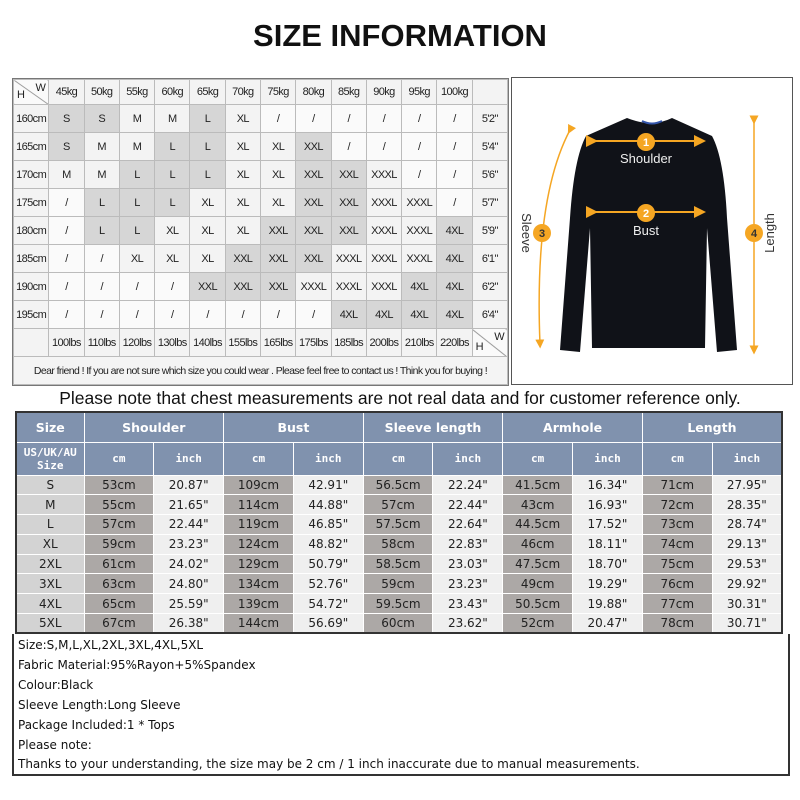  What do you see at coordinates (454, 342) in the screenshot?
I see `weight-lbs-header: 220lbs` at bounding box center [454, 342].